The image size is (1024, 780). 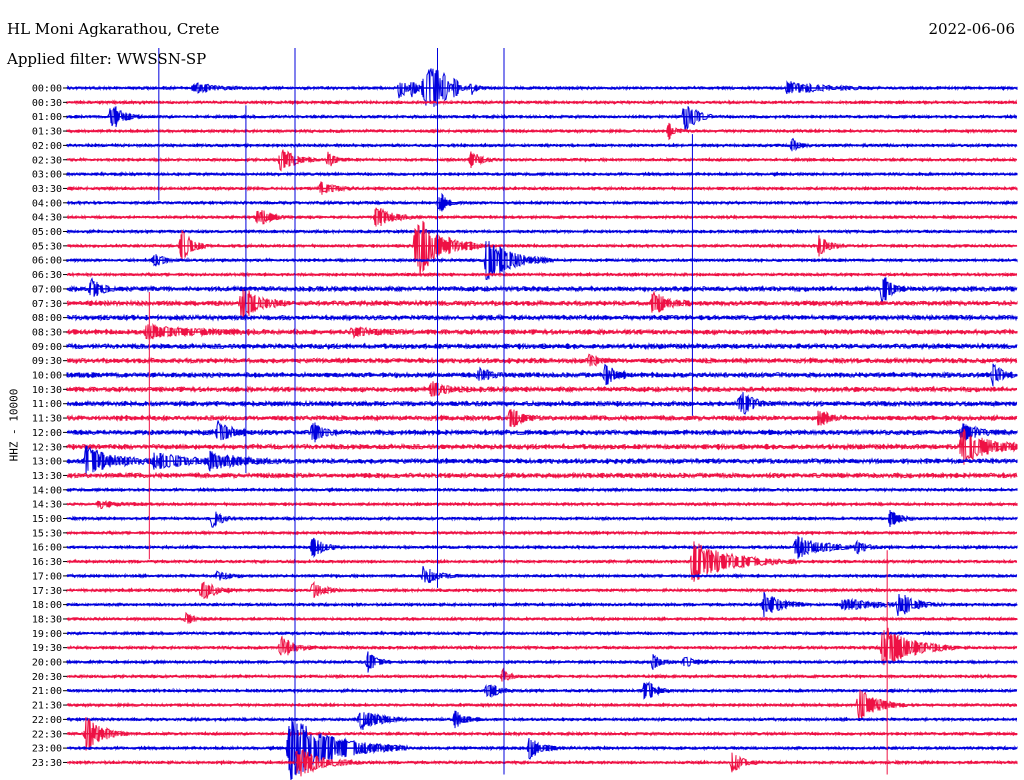 I want to click on row-label-2100: 21:00, so click(x=47, y=691).